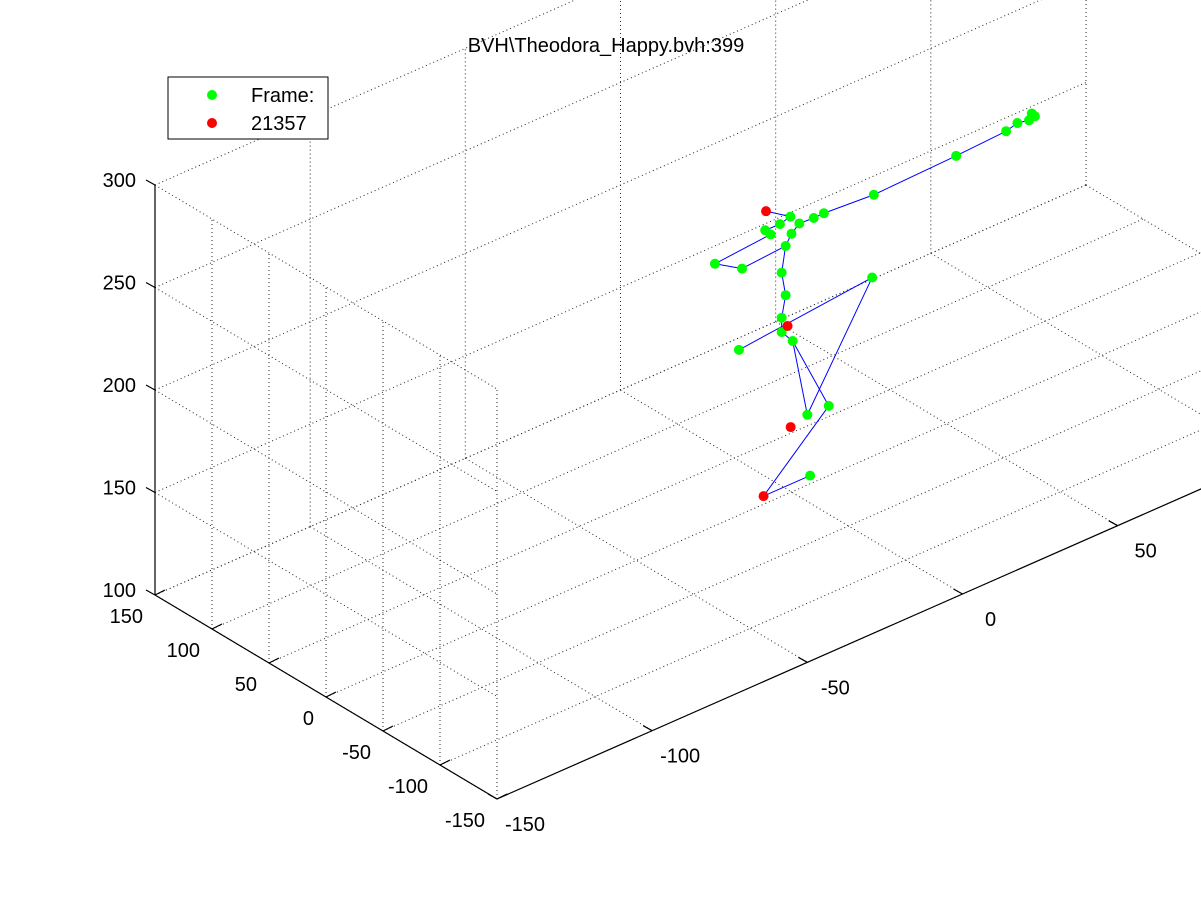 Image resolution: width=1201 pixels, height=901 pixels. I want to click on x-tick-label: 50, so click(1146, 552).